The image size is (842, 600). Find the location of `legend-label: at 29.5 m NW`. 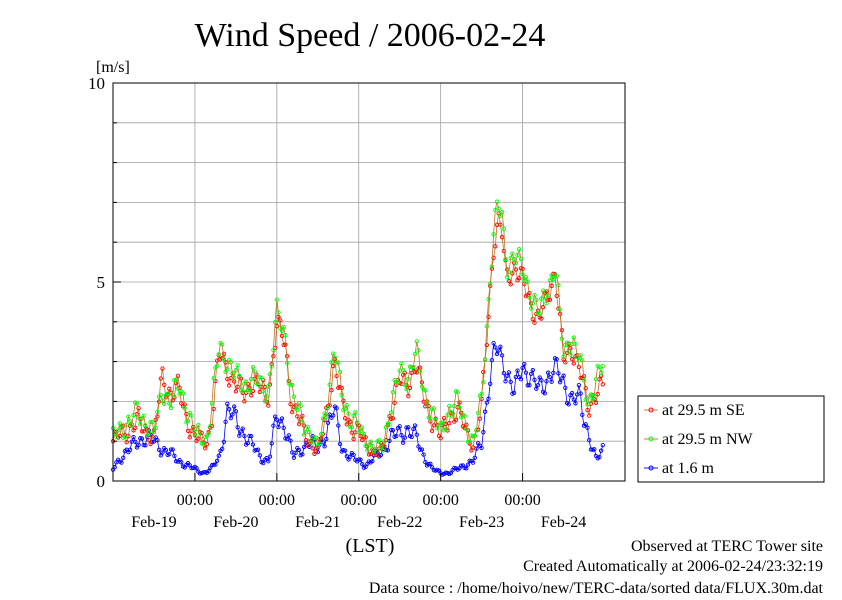

legend-label: at 29.5 m NW is located at coordinates (708, 439).